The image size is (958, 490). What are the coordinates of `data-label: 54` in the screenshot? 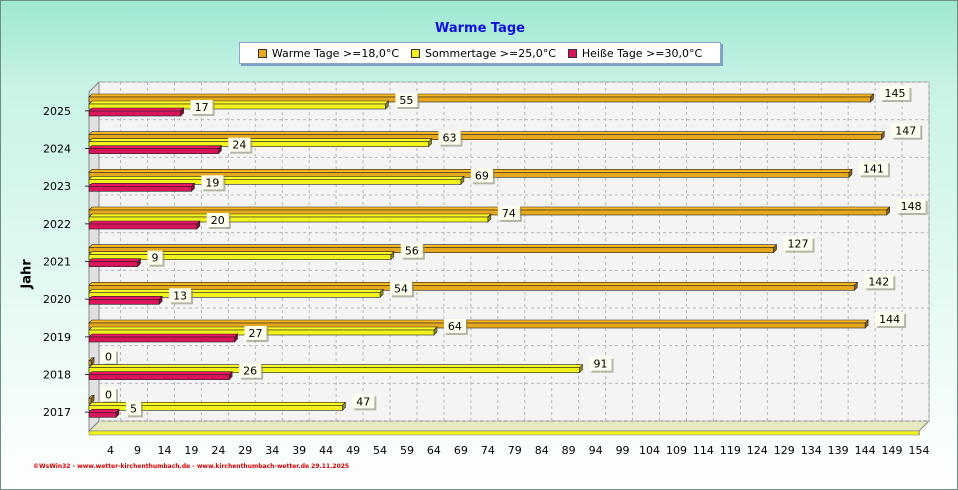 It's located at (401, 288).